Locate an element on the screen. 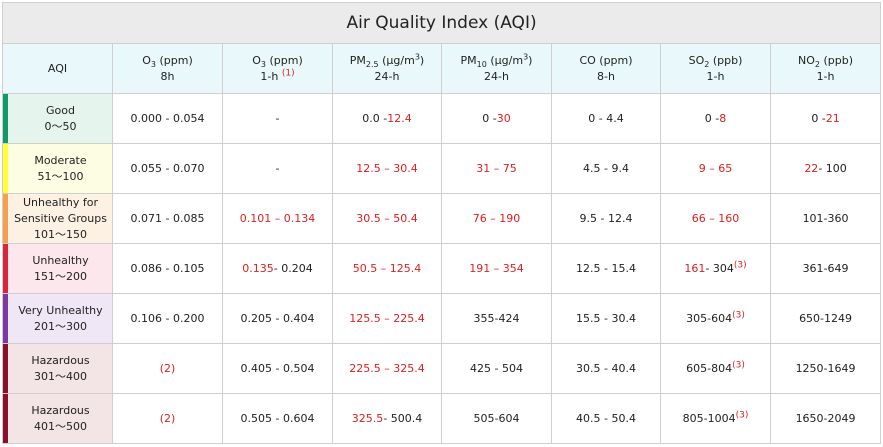 This screenshot has width=883, height=447. header-so2: SO2 (ppb) 1-h is located at coordinates (715, 68).